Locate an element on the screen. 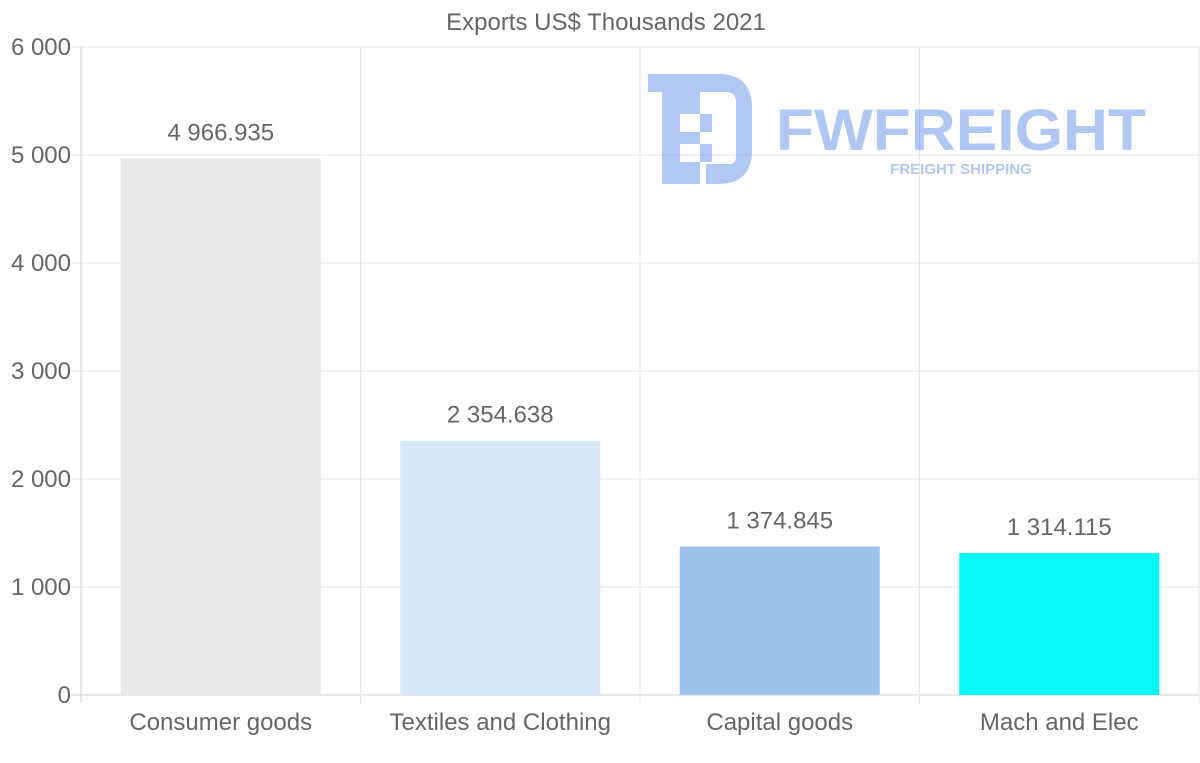 Image resolution: width=1200 pixels, height=763 pixels. logo-mark is located at coordinates (700, 129).